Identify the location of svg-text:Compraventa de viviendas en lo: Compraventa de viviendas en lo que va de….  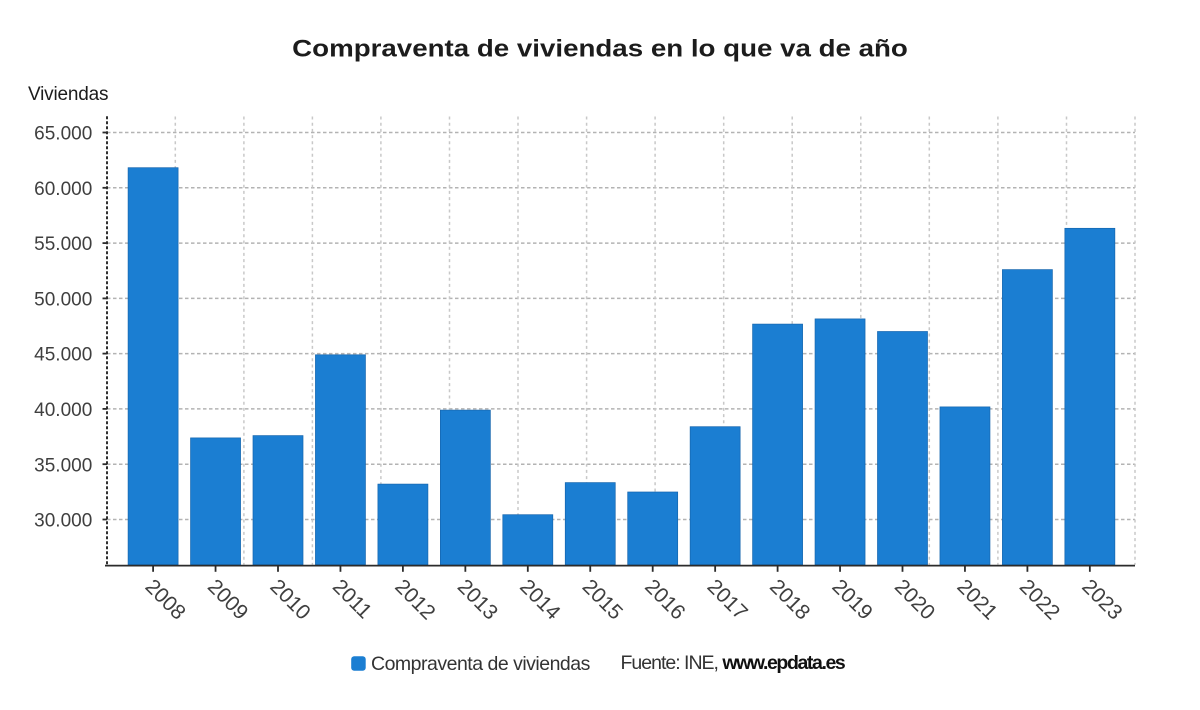
(600, 49).